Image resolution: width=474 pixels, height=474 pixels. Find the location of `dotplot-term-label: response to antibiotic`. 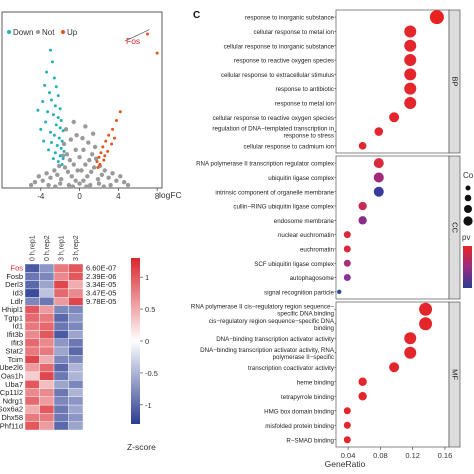

dotplot-term-label: response to antibiotic is located at coordinates (305, 89).